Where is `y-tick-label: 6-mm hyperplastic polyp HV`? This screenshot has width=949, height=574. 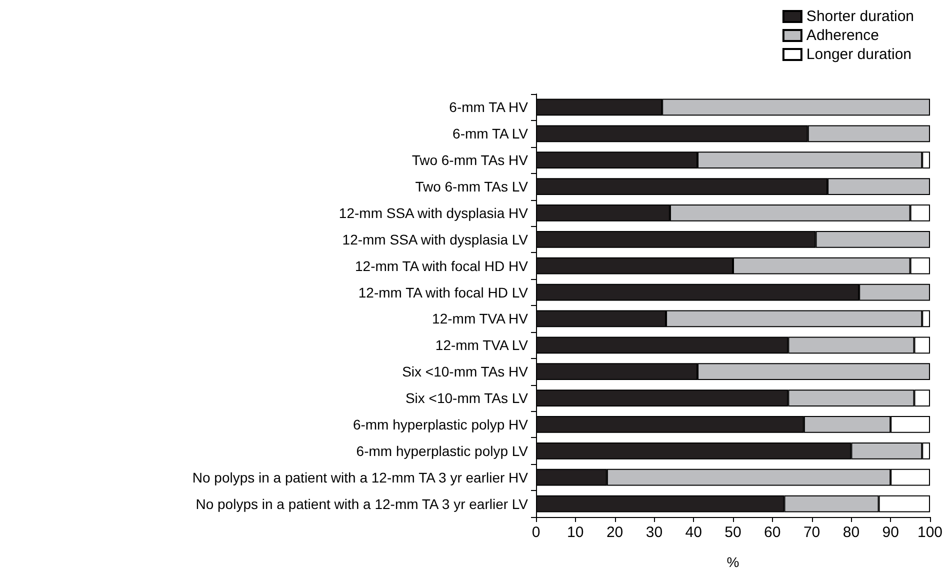
y-tick-label: 6-mm hyperplastic polyp HV is located at coordinates (440, 424).